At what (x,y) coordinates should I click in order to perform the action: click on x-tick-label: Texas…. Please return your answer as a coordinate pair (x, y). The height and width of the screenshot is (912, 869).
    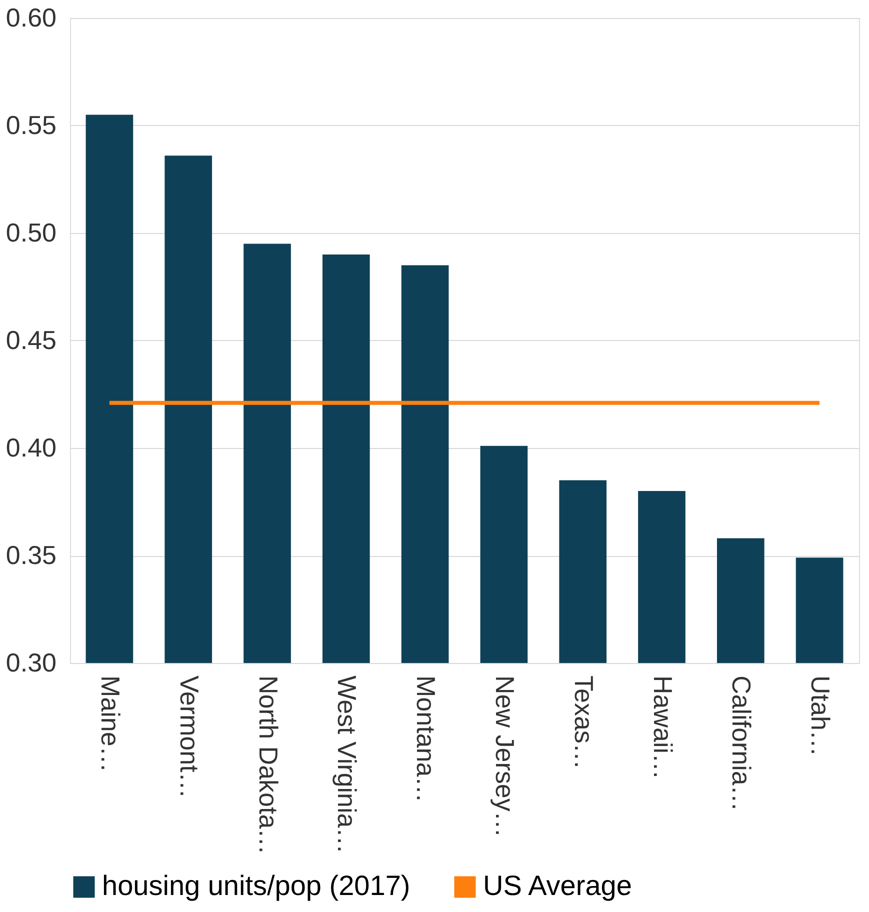
    Looking at the image, I should click on (583, 723).